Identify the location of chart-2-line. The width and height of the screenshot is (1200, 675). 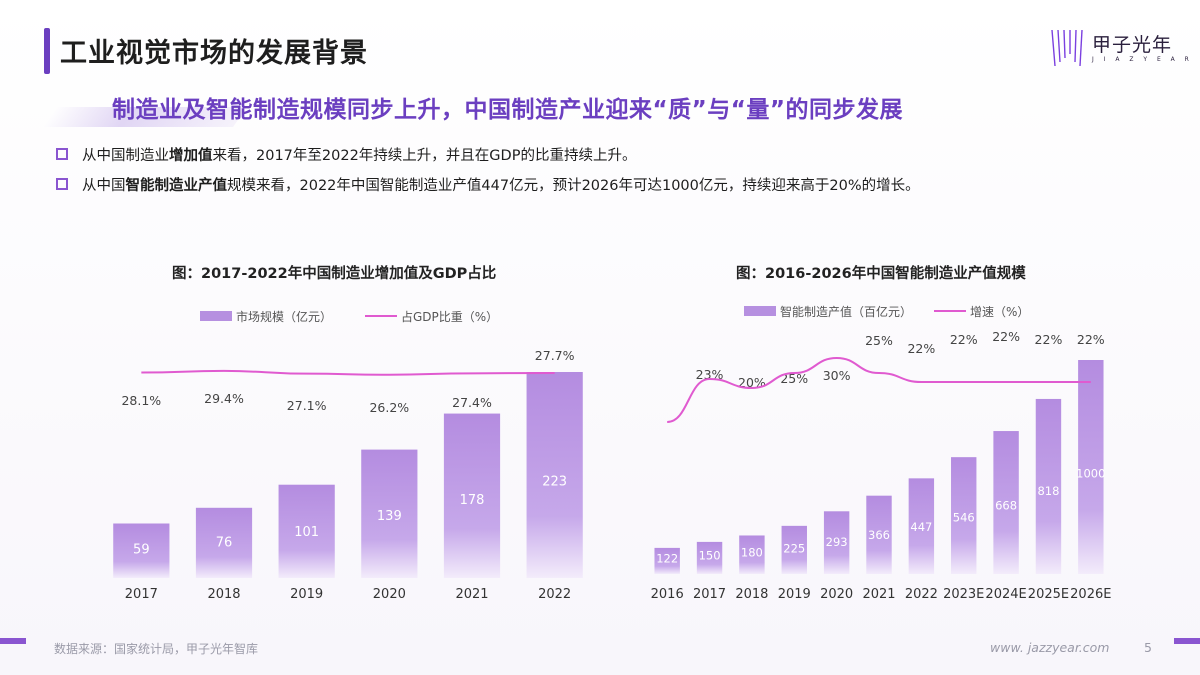
(879, 389).